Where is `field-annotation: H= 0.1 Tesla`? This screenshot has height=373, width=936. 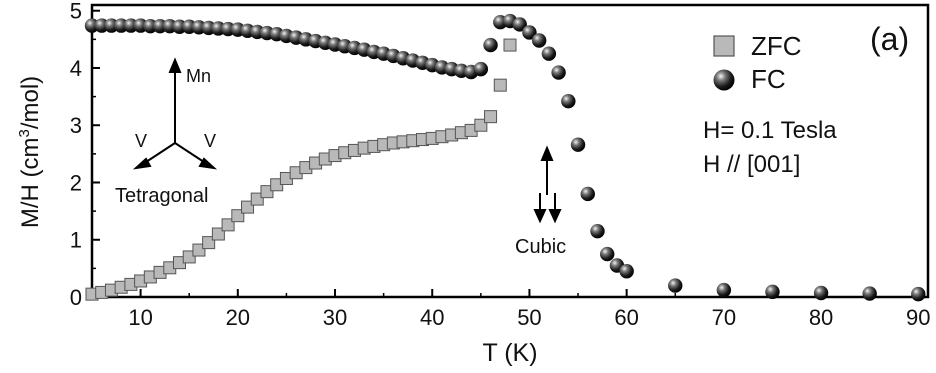 field-annotation: H= 0.1 Tesla is located at coordinates (770, 130).